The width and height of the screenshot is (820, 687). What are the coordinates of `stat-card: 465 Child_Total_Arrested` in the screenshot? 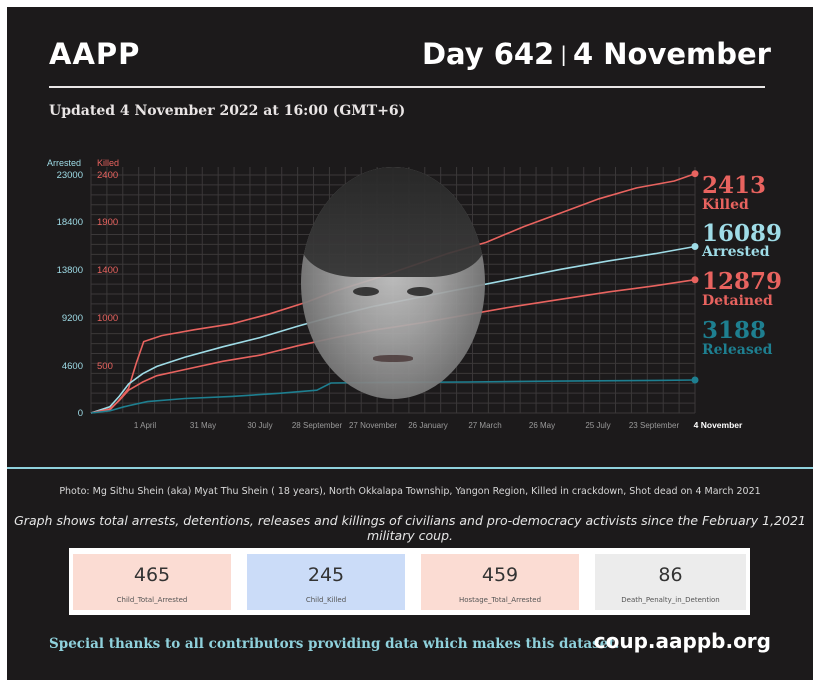 It's located at (152, 582).